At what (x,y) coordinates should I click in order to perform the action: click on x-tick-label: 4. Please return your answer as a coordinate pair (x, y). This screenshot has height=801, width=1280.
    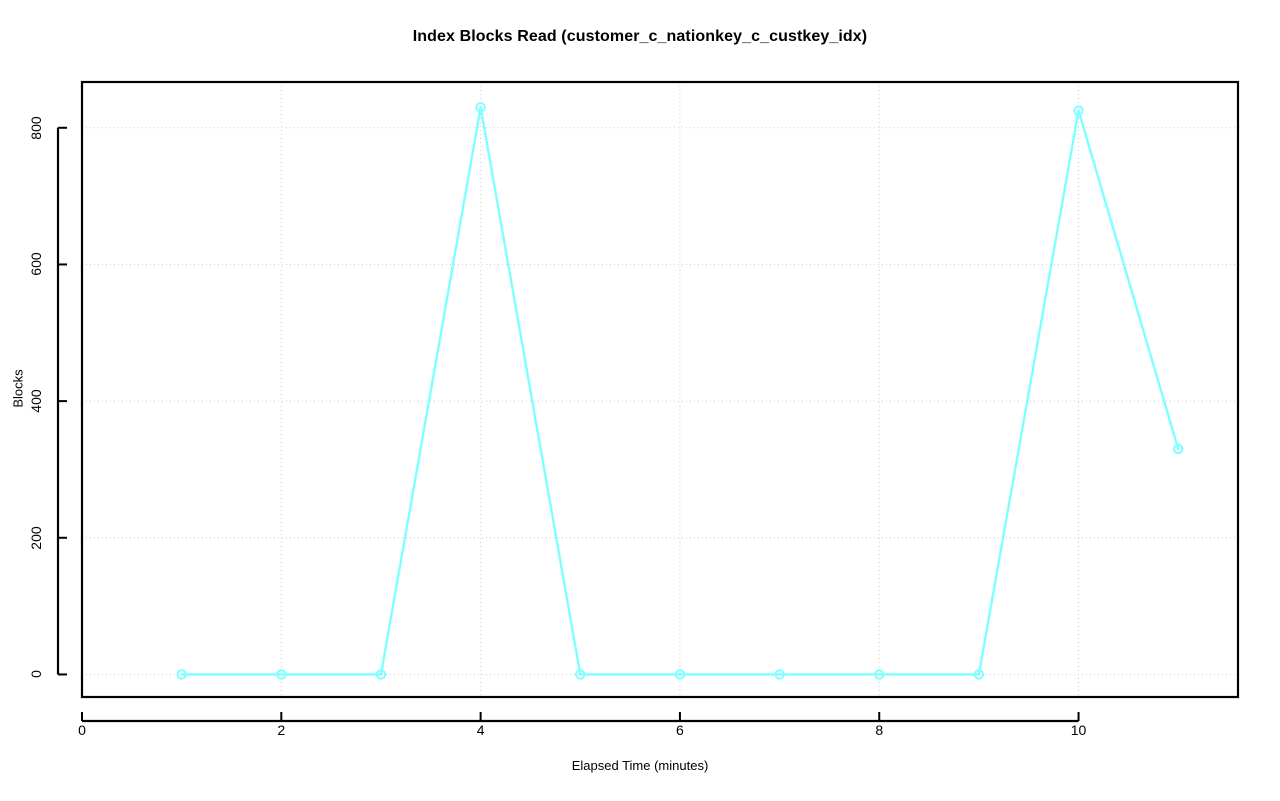
    Looking at the image, I should click on (480, 730).